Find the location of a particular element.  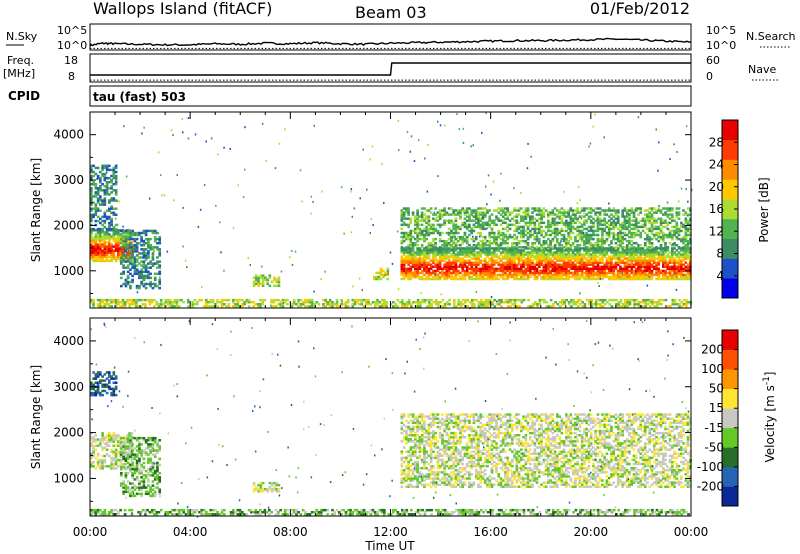

power-cell-2007 is located at coordinates (602, 262).